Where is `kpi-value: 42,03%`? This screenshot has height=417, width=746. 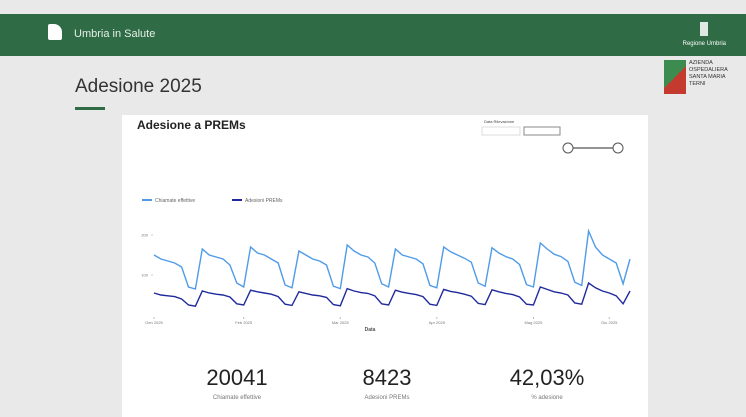 kpi-value: 42,03% is located at coordinates (547, 377).